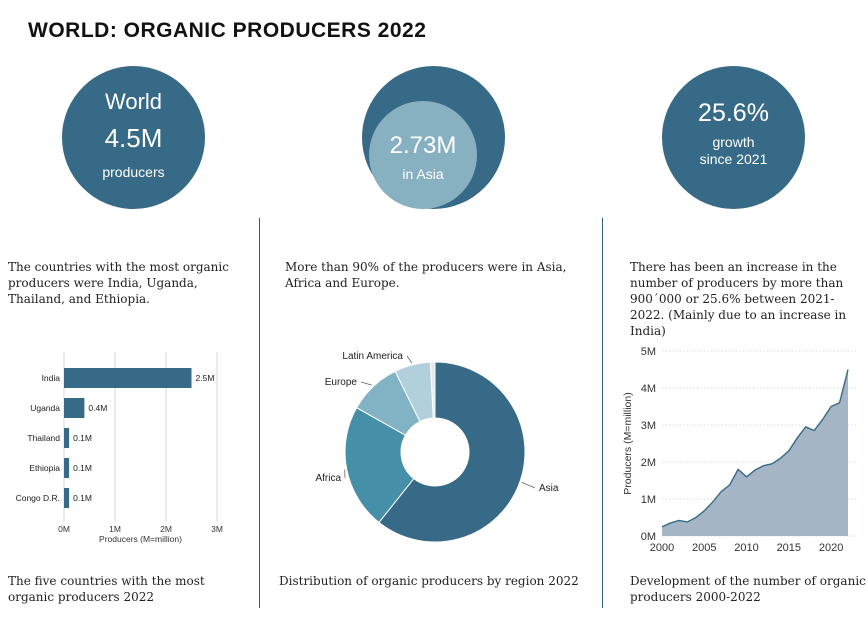  Describe the element at coordinates (43, 438) in the screenshot. I see `bar-category-label: Thailand` at that location.